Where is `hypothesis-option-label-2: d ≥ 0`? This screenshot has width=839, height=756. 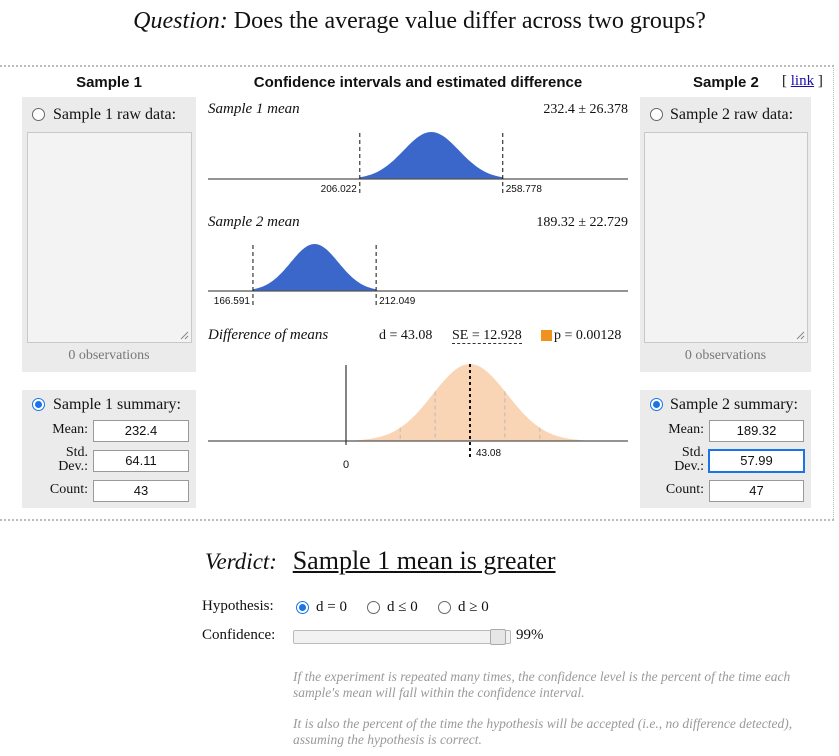
hypothesis-option-label-2: d ≥ 0 is located at coordinates (473, 607).